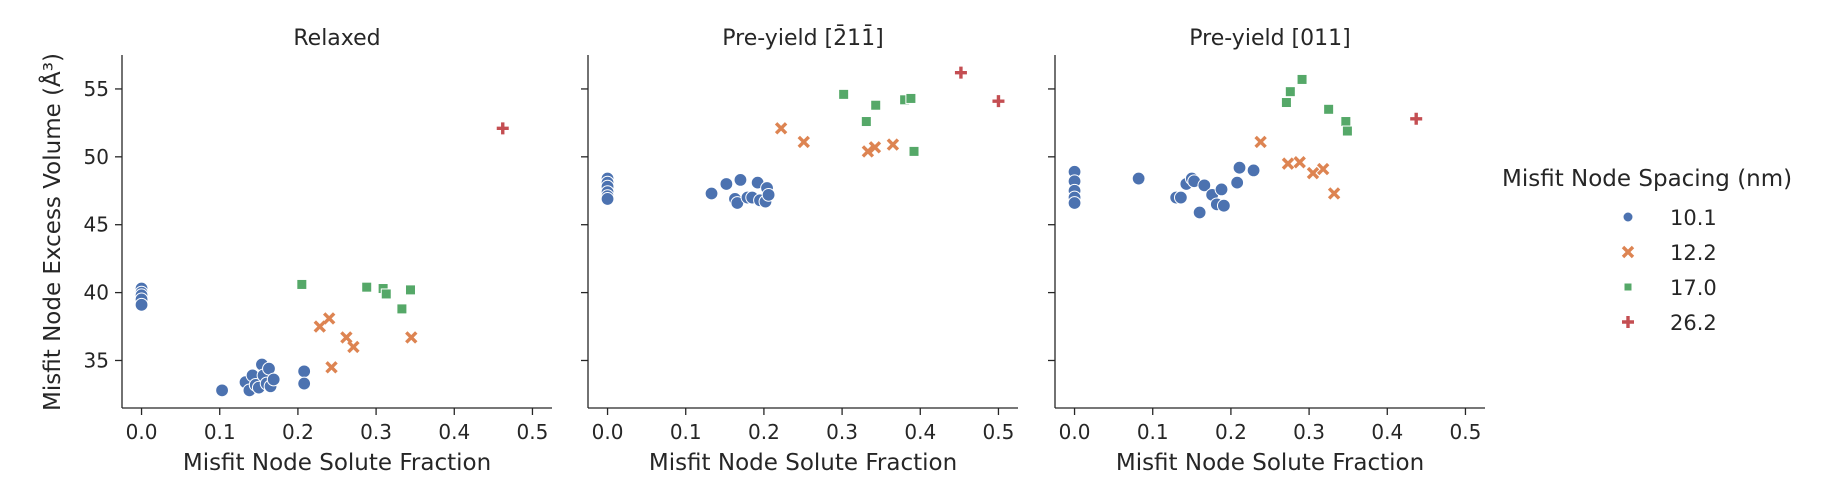 The height and width of the screenshot is (500, 1834). I want to click on legend-entry: 17.0, so click(1670, 288).